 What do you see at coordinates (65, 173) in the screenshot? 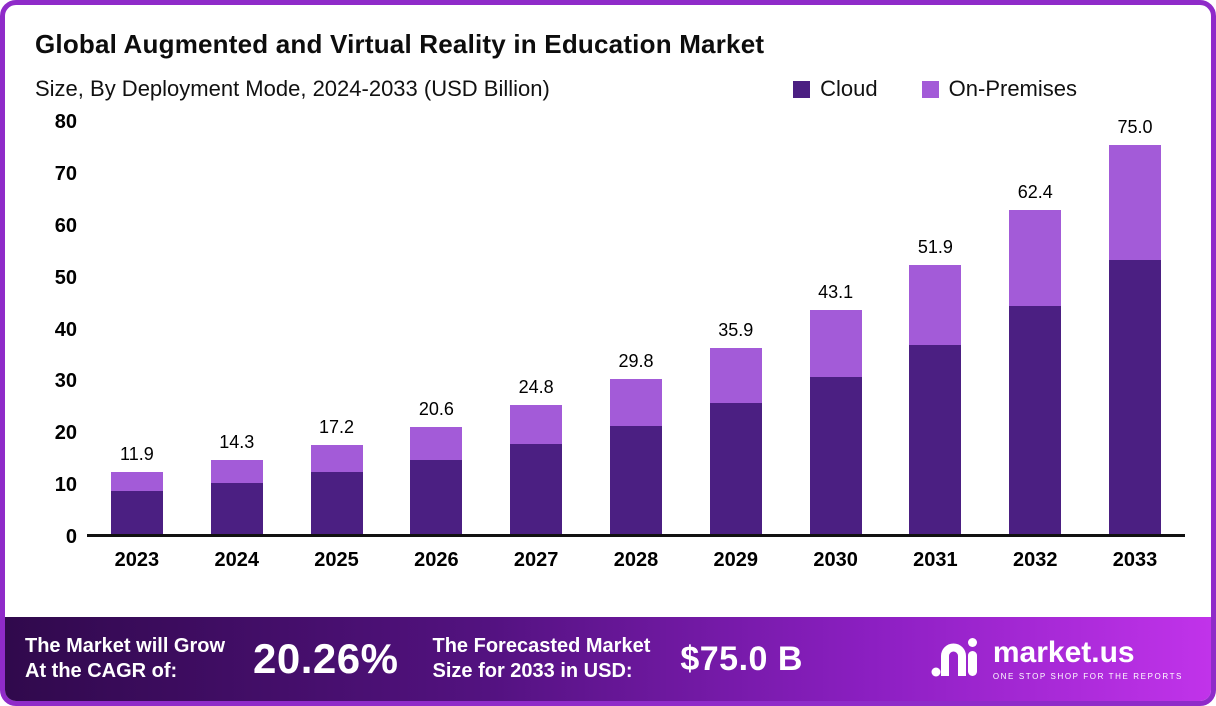
I see `y-tick-label: 70` at bounding box center [65, 173].